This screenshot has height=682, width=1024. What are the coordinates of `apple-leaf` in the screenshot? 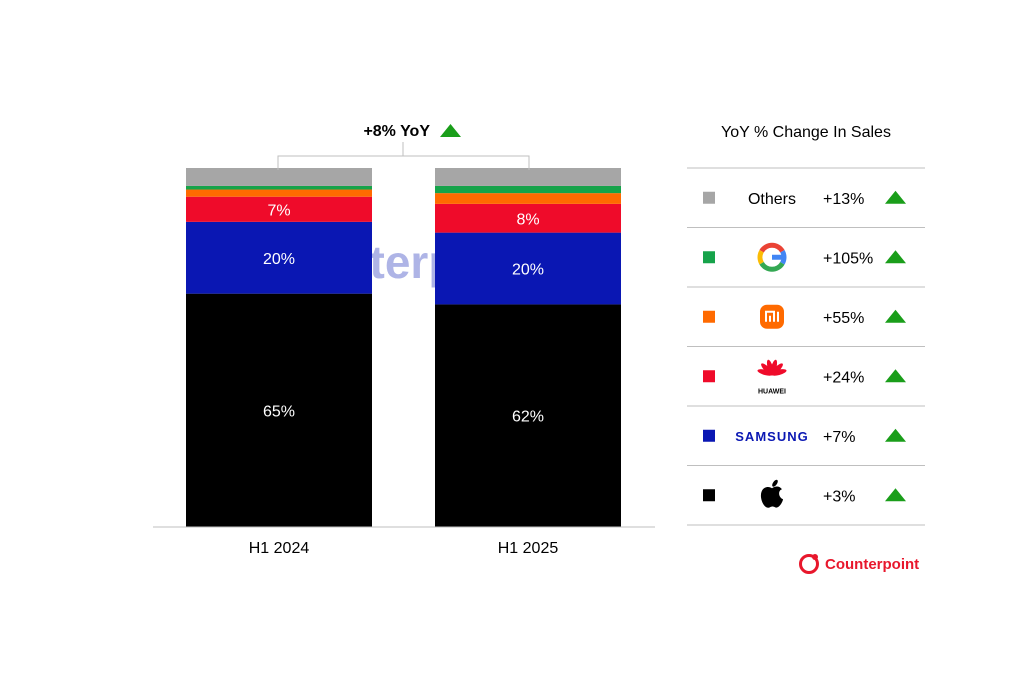 It's located at (775, 483).